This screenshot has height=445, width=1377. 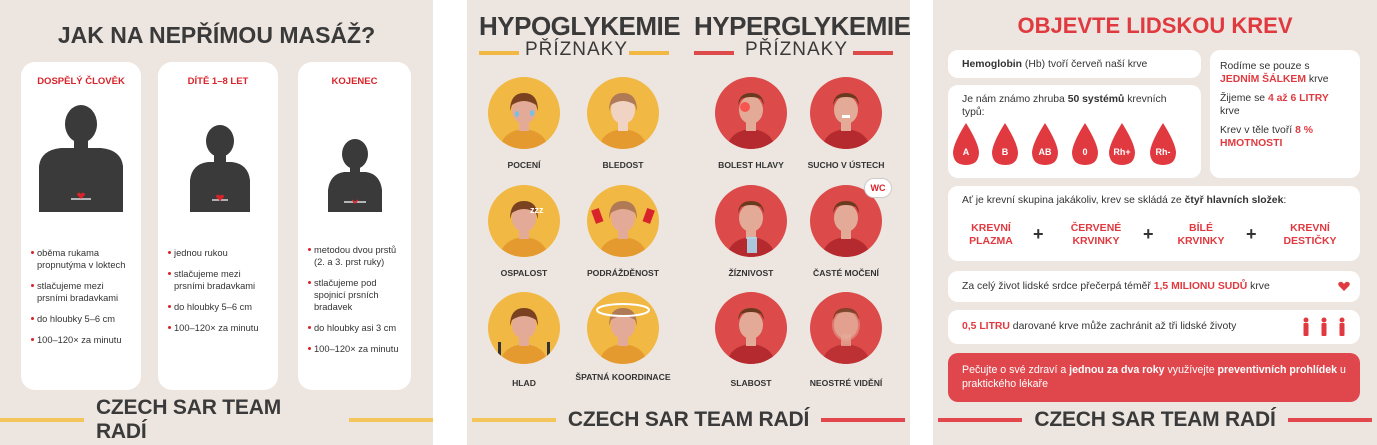 I want to click on list-item: oběma rukama propnutýma v loktech, so click(x=83, y=259).